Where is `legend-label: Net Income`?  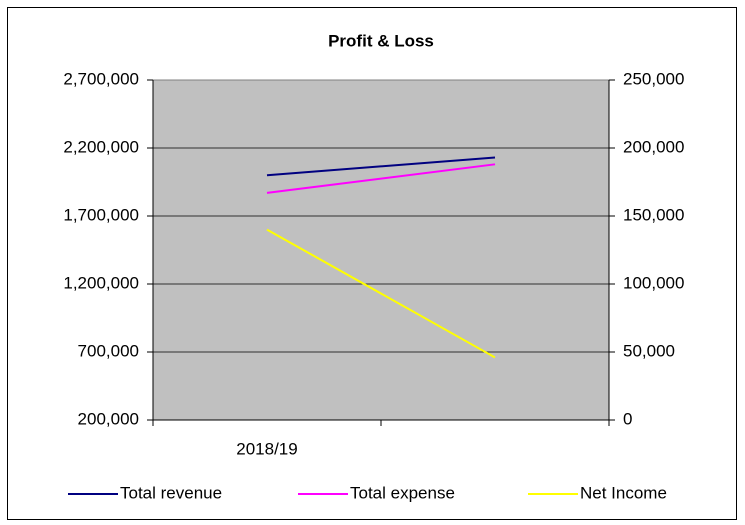 legend-label: Net Income is located at coordinates (623, 492).